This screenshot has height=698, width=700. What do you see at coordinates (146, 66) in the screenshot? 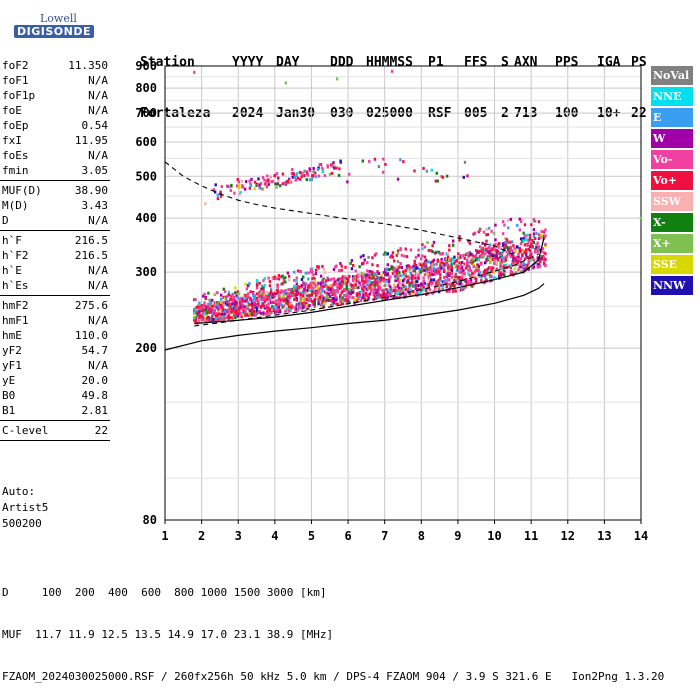
I see `y-tick-label: 900` at bounding box center [146, 66].